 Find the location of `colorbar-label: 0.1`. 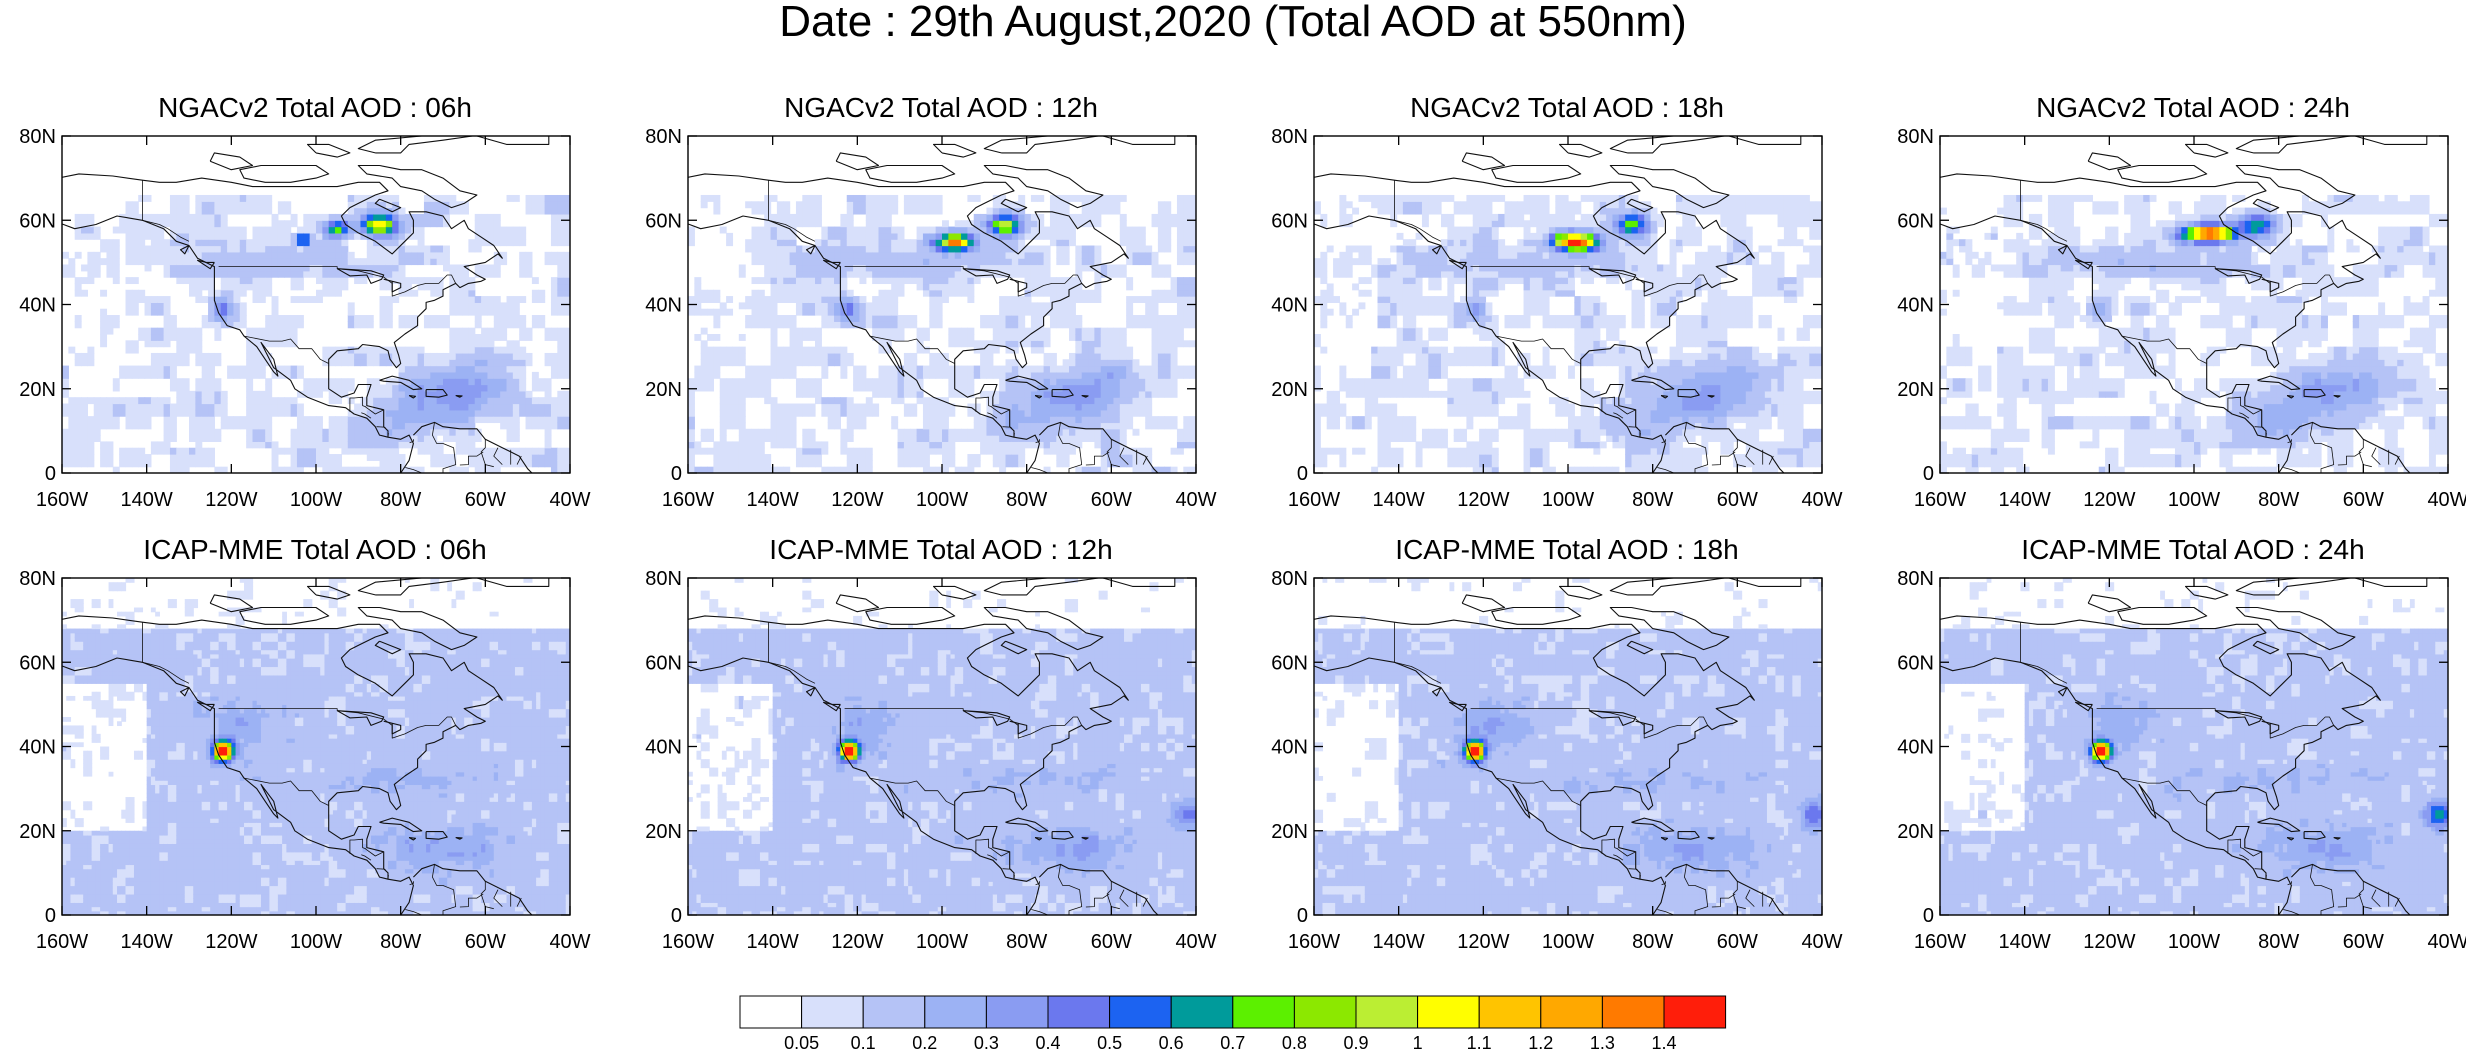

colorbar-label: 0.1 is located at coordinates (863, 1043).